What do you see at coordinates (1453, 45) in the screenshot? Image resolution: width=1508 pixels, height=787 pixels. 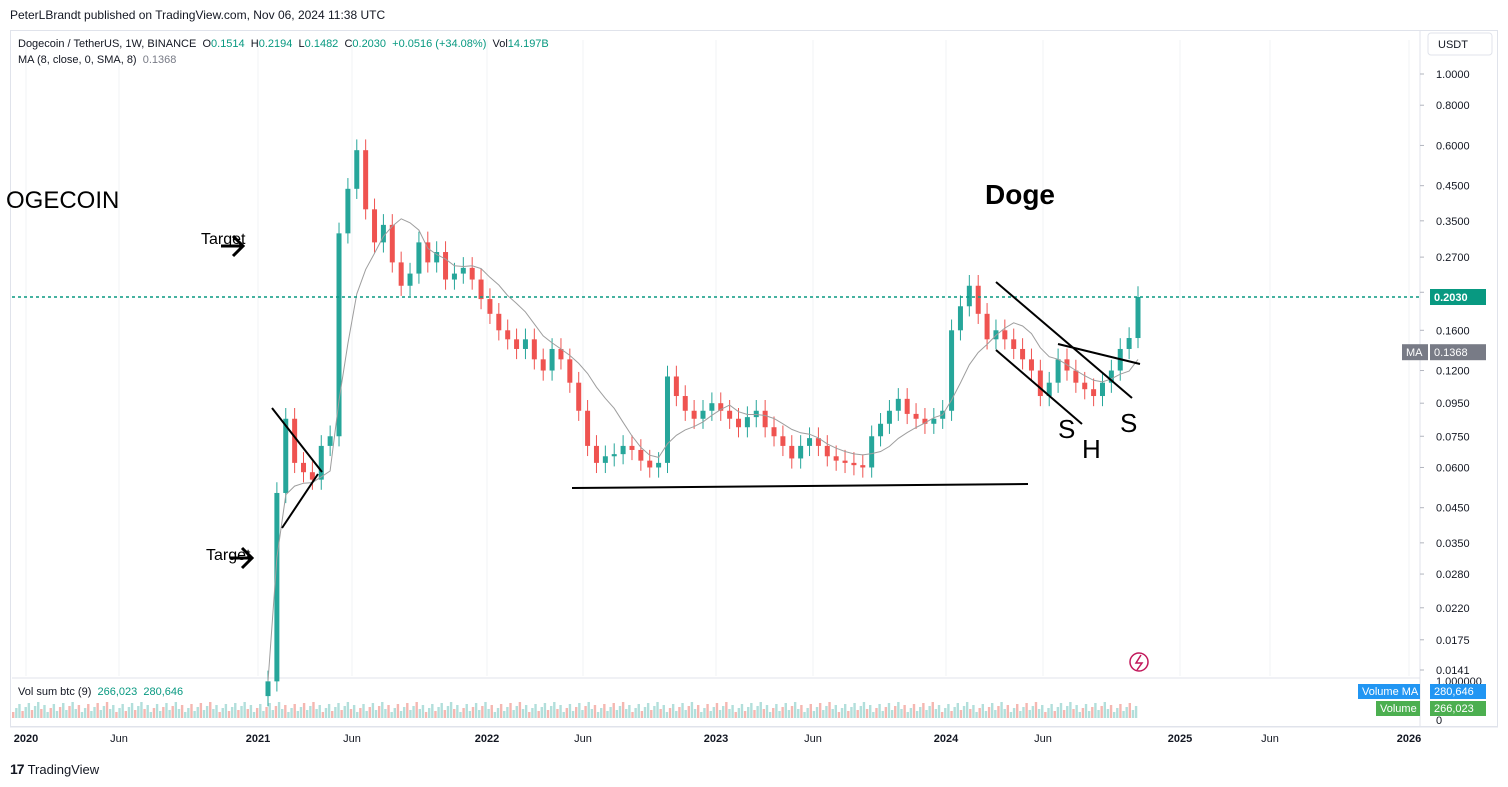 I see `currency-label: USDT` at bounding box center [1453, 45].